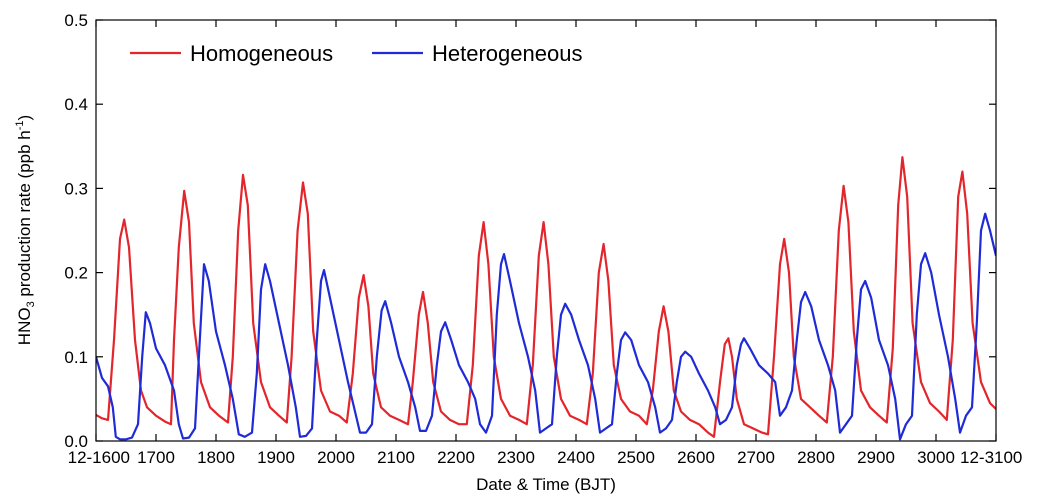  What do you see at coordinates (24, 118) in the screenshot?
I see `y-axis-title-end: )` at bounding box center [24, 118].